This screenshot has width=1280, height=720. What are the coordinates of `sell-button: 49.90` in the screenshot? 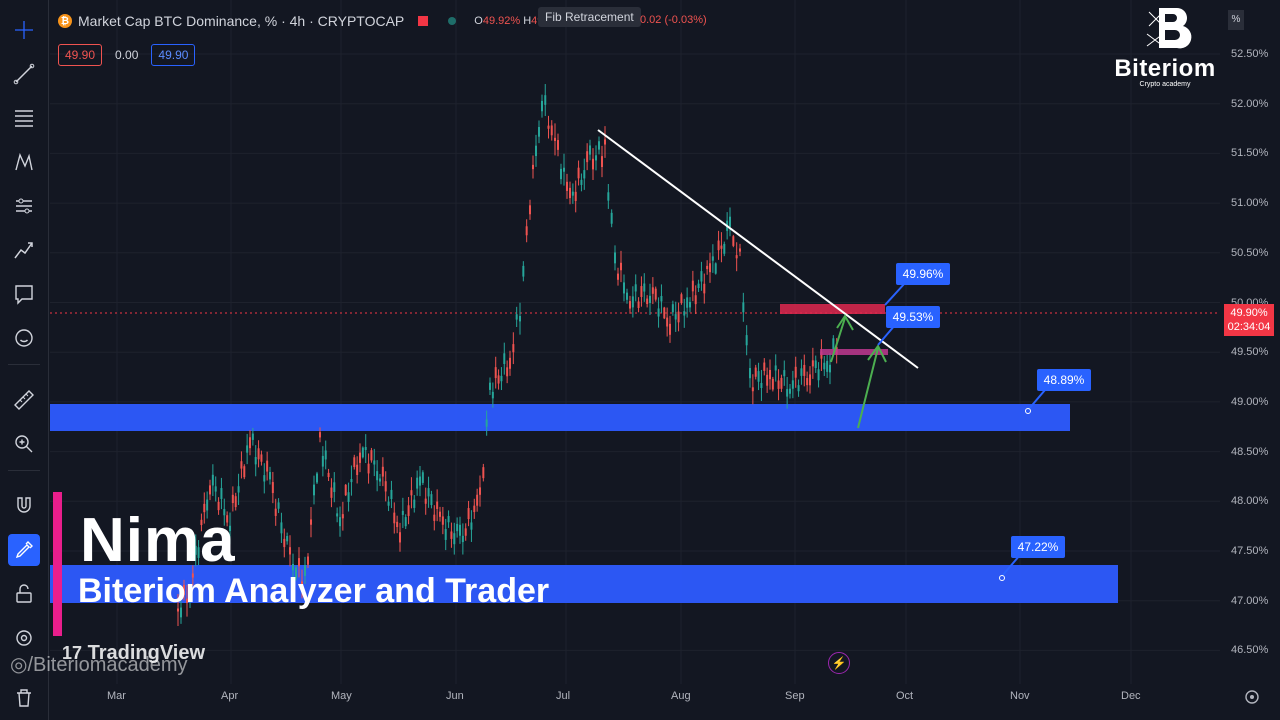 It's located at (80, 55).